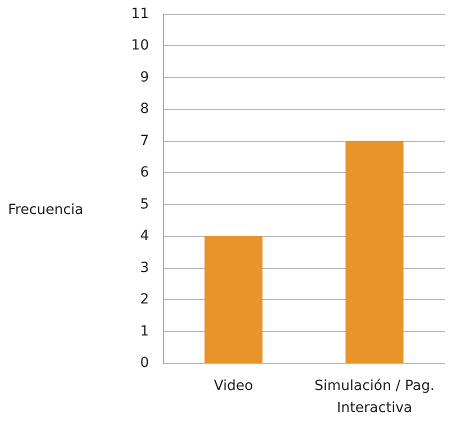  What do you see at coordinates (144, 300) in the screenshot?
I see `y-tick-label: 2` at bounding box center [144, 300].